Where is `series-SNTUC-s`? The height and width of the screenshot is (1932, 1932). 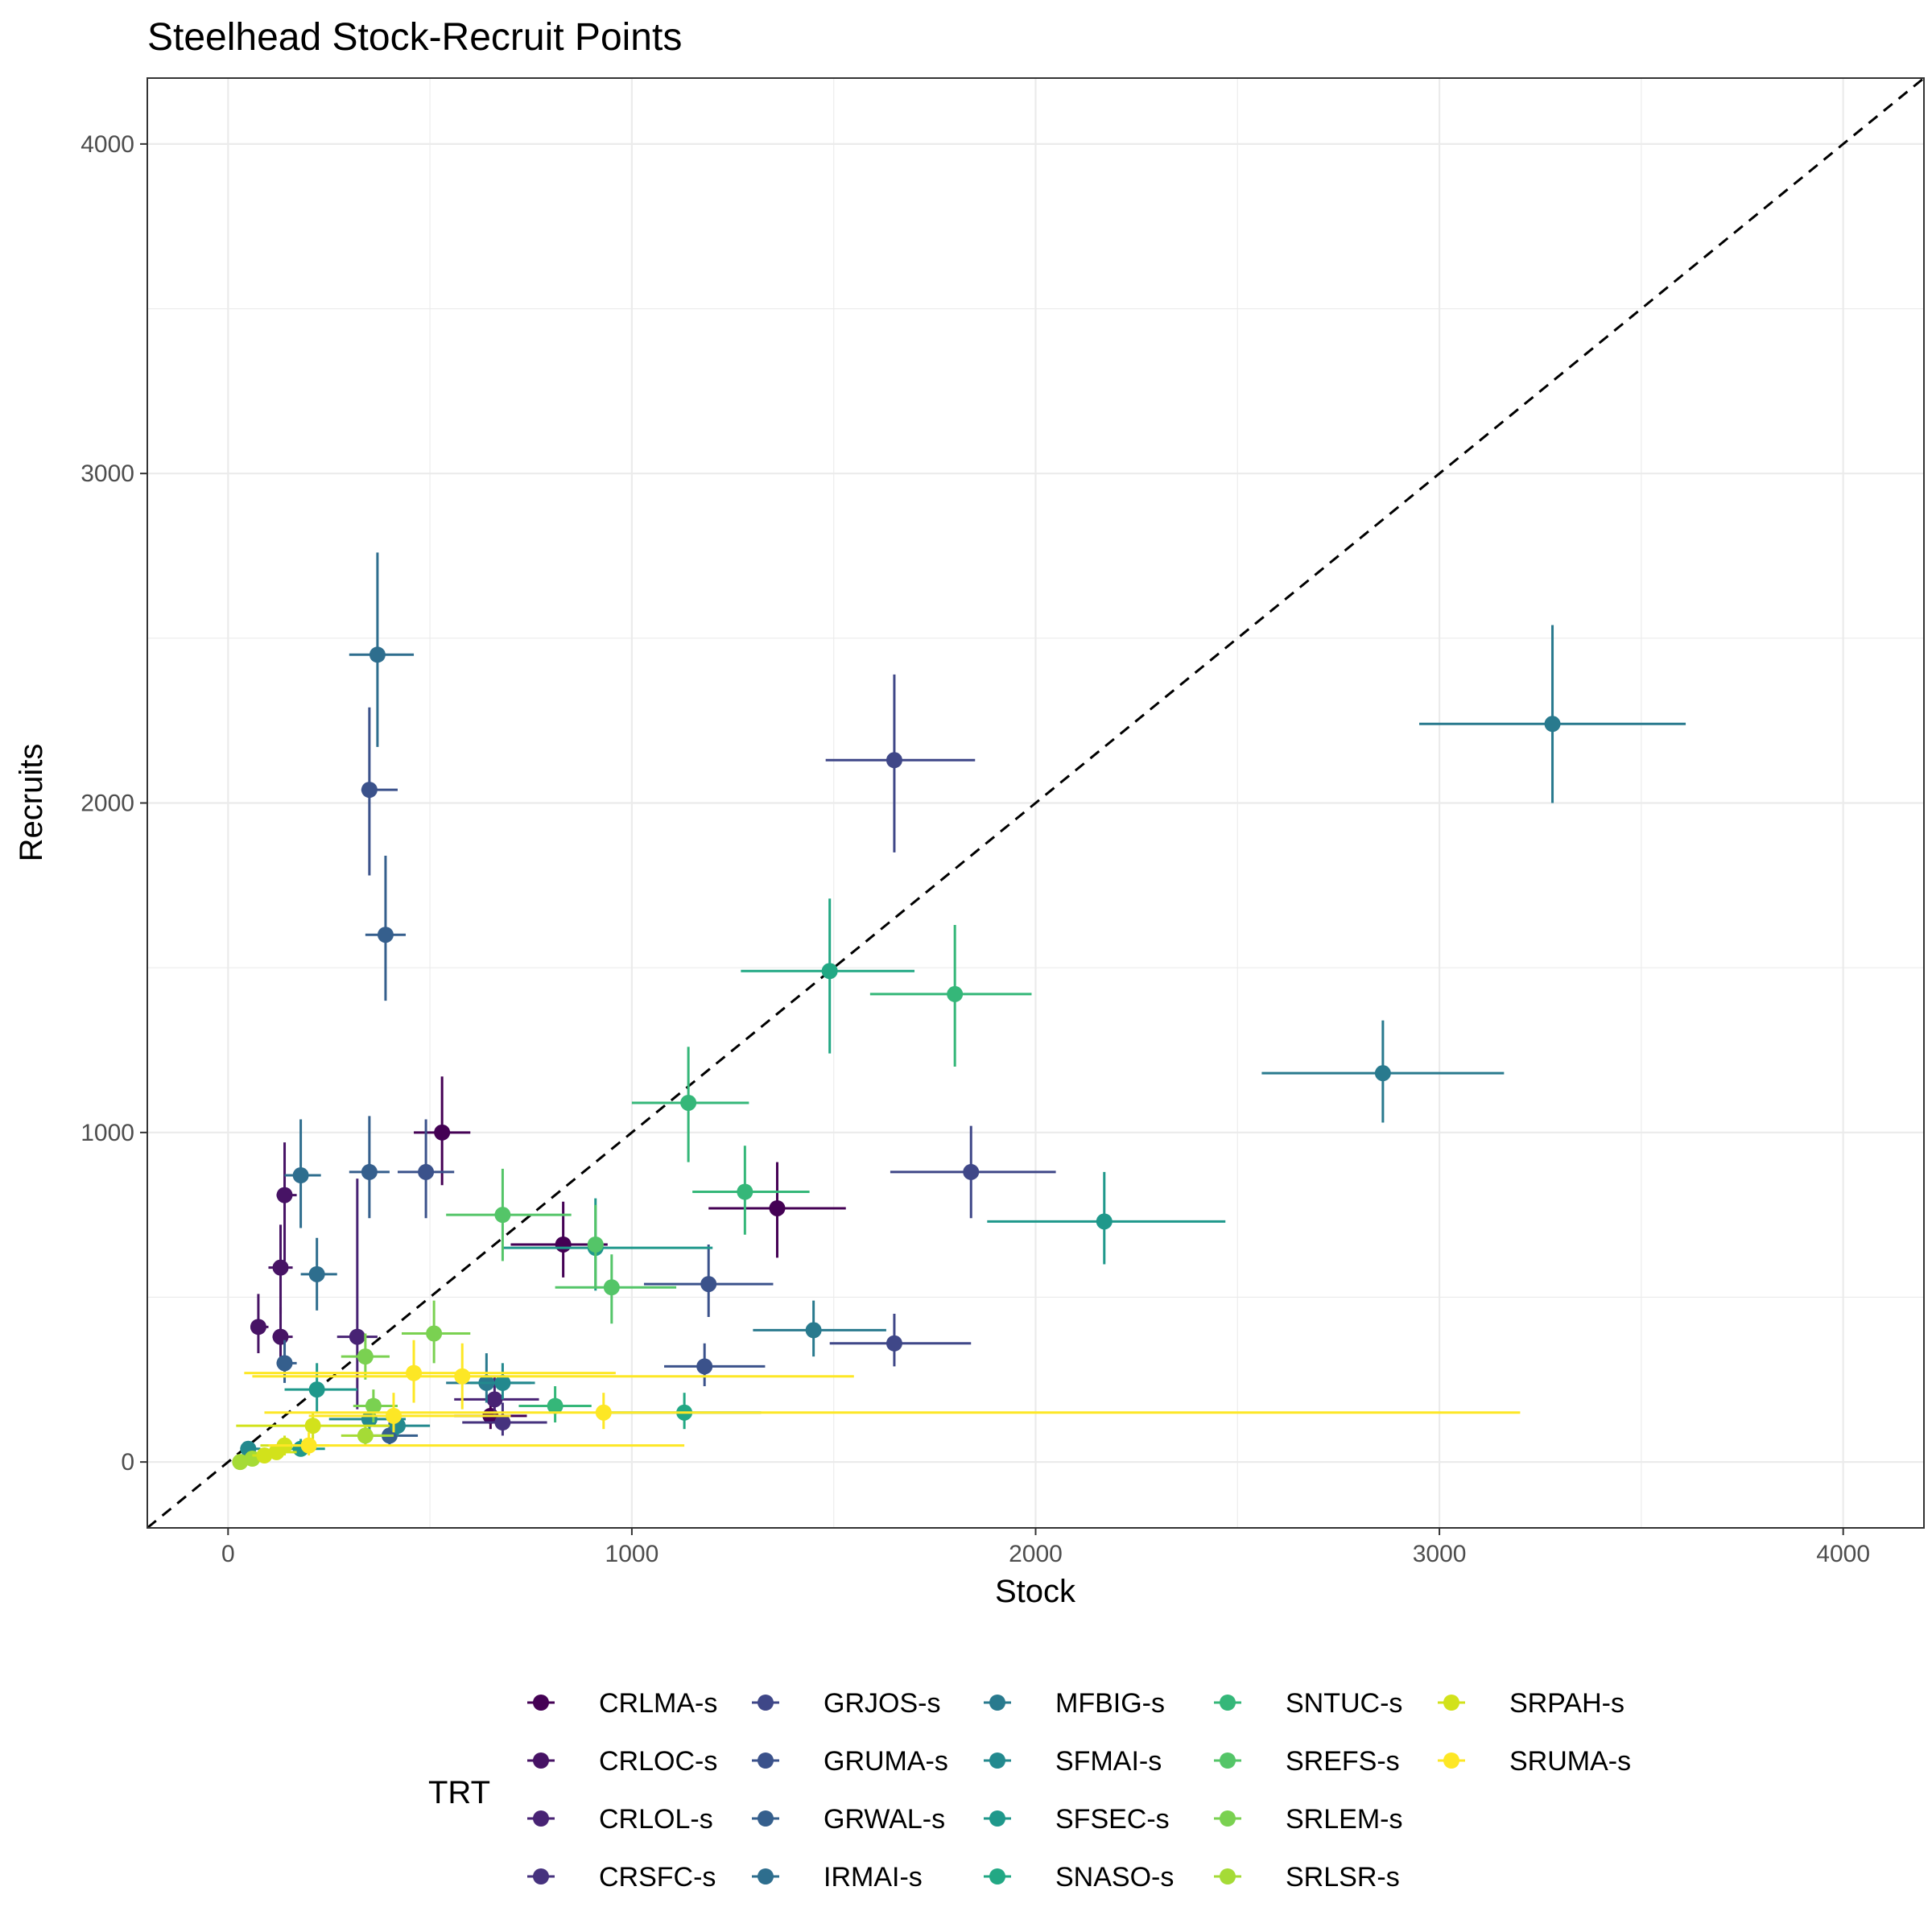
series-SNTUC-s is located at coordinates (775, 1173).